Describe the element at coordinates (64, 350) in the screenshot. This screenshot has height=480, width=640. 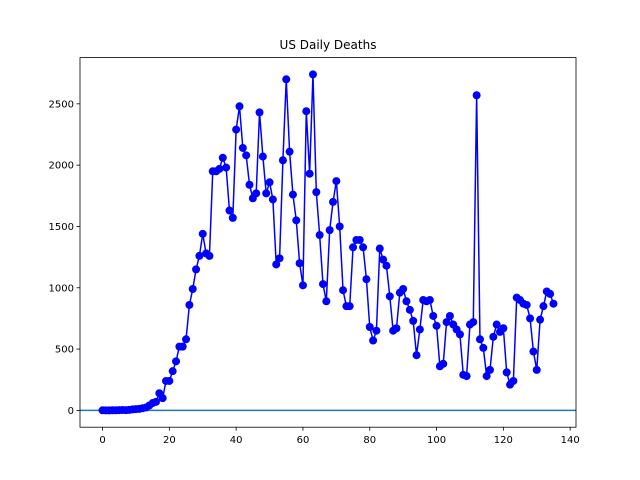
I see `y-tick-label: 500` at that location.